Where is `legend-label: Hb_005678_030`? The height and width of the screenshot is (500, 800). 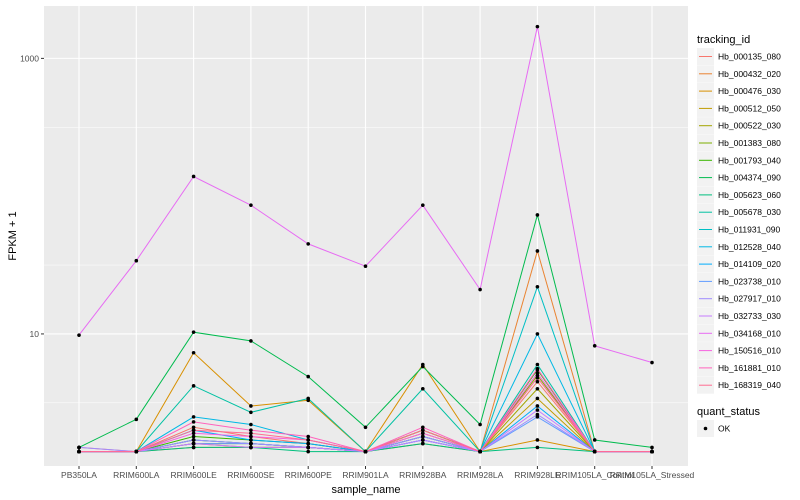 legend-label: Hb_005678_030 is located at coordinates (749, 212).